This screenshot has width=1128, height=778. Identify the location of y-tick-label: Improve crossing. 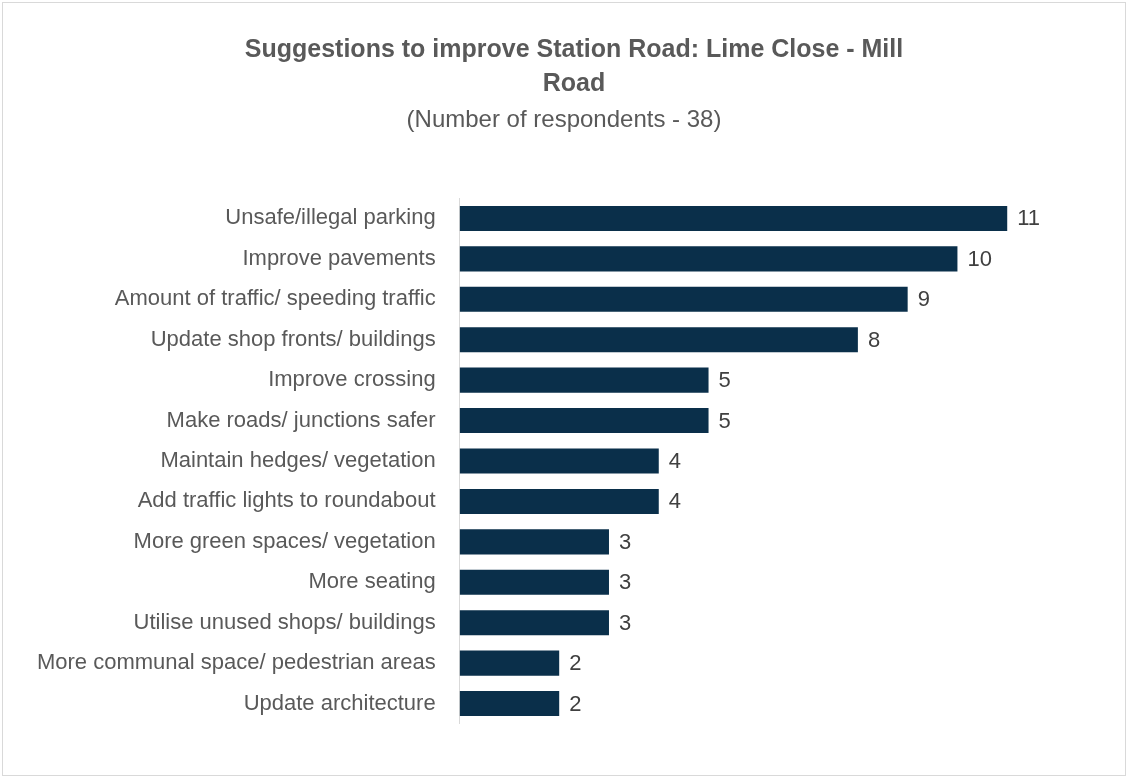
(352, 379).